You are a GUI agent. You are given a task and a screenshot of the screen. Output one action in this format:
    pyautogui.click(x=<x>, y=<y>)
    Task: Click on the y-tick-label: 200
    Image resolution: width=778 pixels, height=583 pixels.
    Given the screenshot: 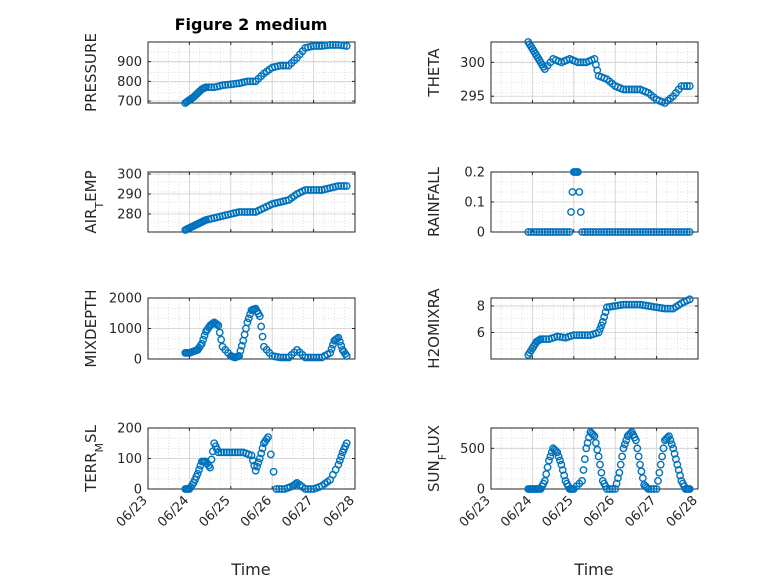 What is the action you would take?
    pyautogui.click(x=129, y=429)
    